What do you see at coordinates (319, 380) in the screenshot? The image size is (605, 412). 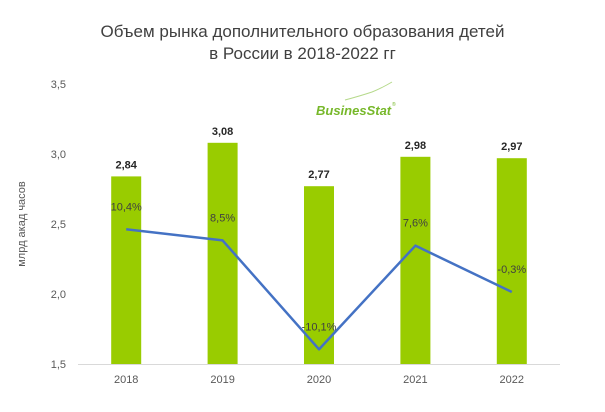 I see `x-tick-label: 2020` at bounding box center [319, 380].